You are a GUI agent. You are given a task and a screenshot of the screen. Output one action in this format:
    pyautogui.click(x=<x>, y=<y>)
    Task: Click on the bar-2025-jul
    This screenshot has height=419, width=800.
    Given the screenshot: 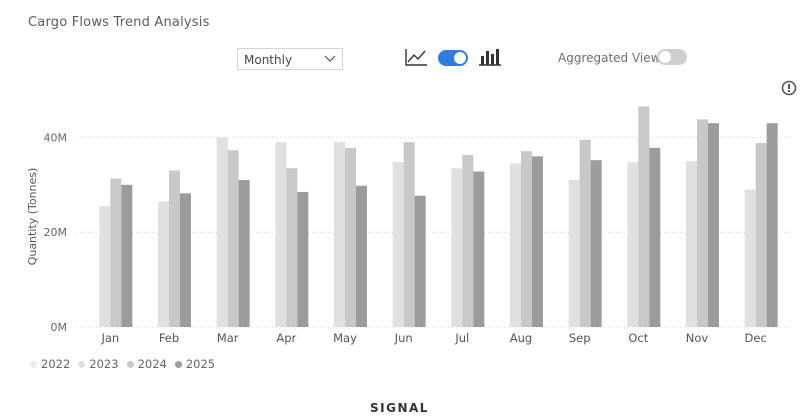 What is the action you would take?
    pyautogui.click(x=479, y=249)
    